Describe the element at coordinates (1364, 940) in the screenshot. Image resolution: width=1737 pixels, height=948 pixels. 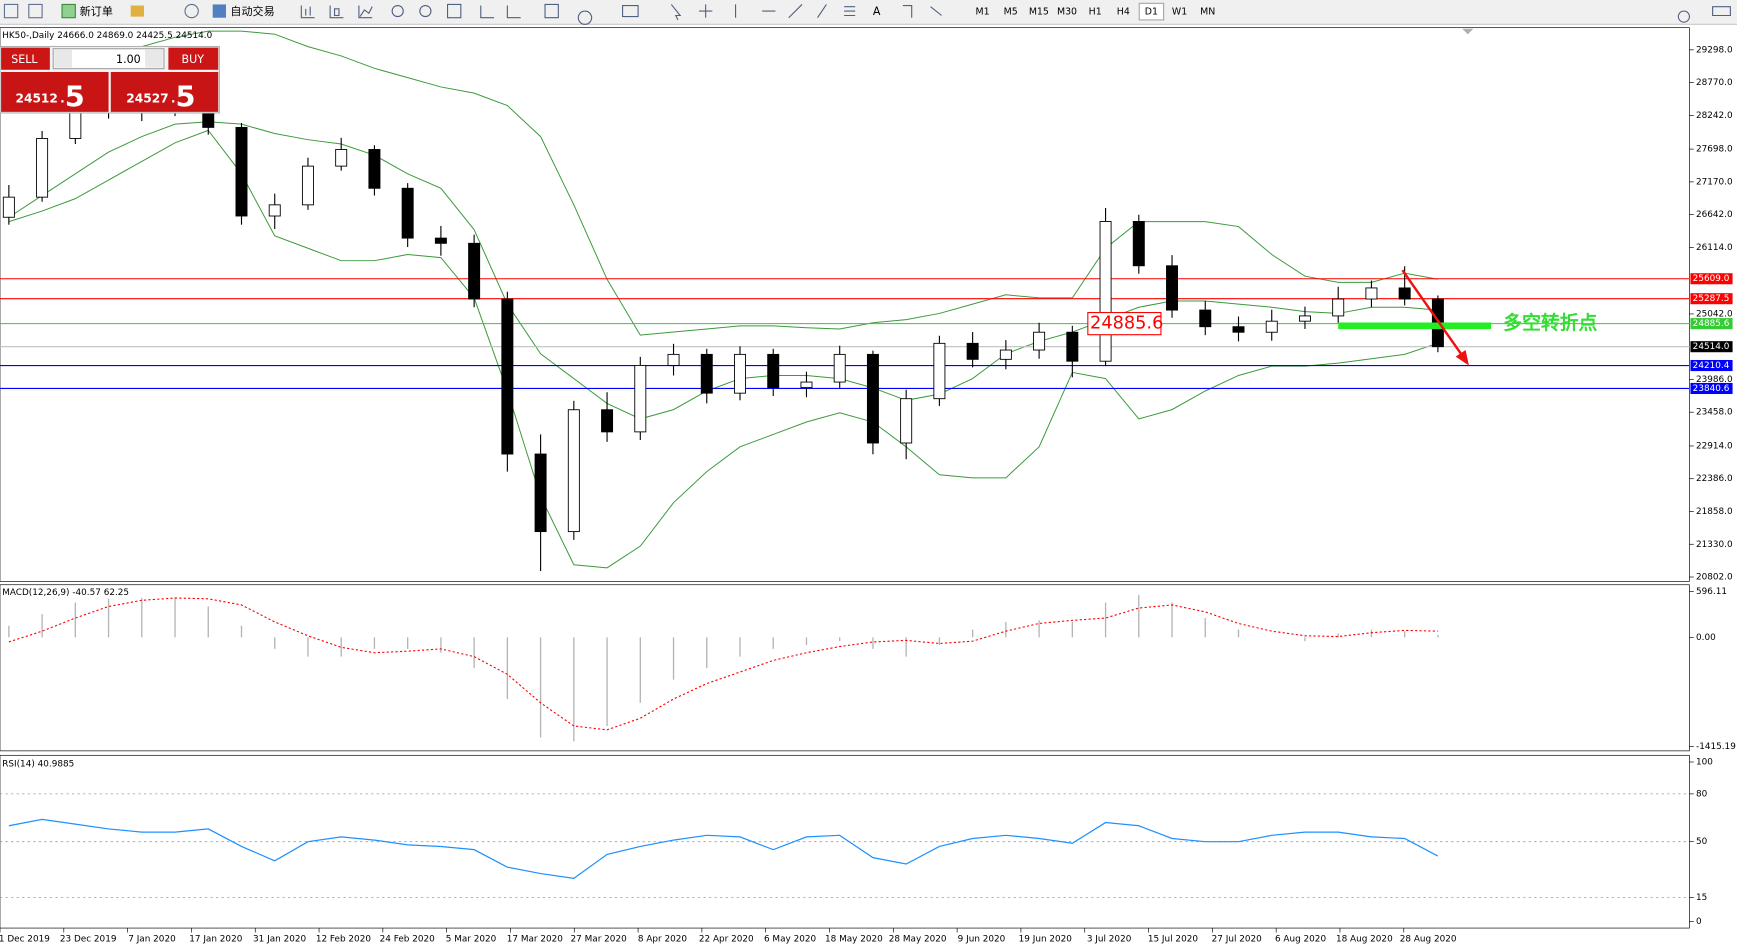
I see `x-tick-label: 18 Aug 2020` at that location.